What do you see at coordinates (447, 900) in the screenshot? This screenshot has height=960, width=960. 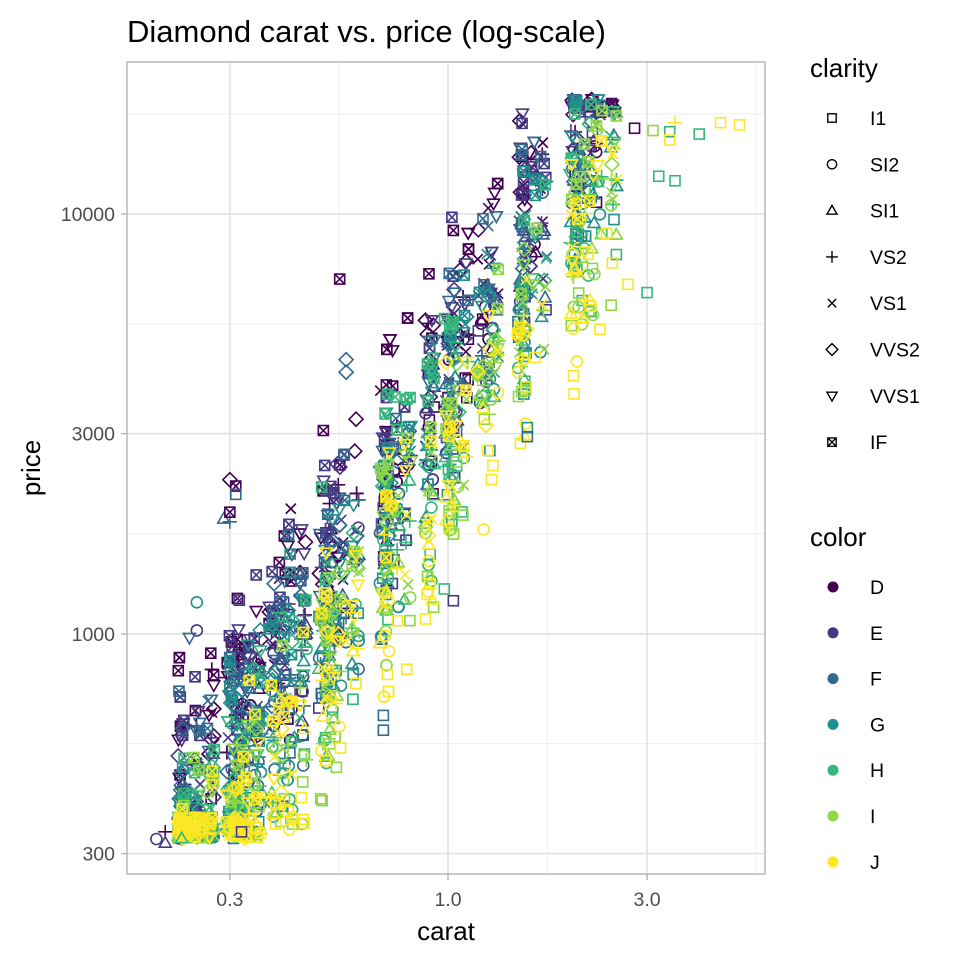 I see `x-tick-label: 1.0` at bounding box center [447, 900].